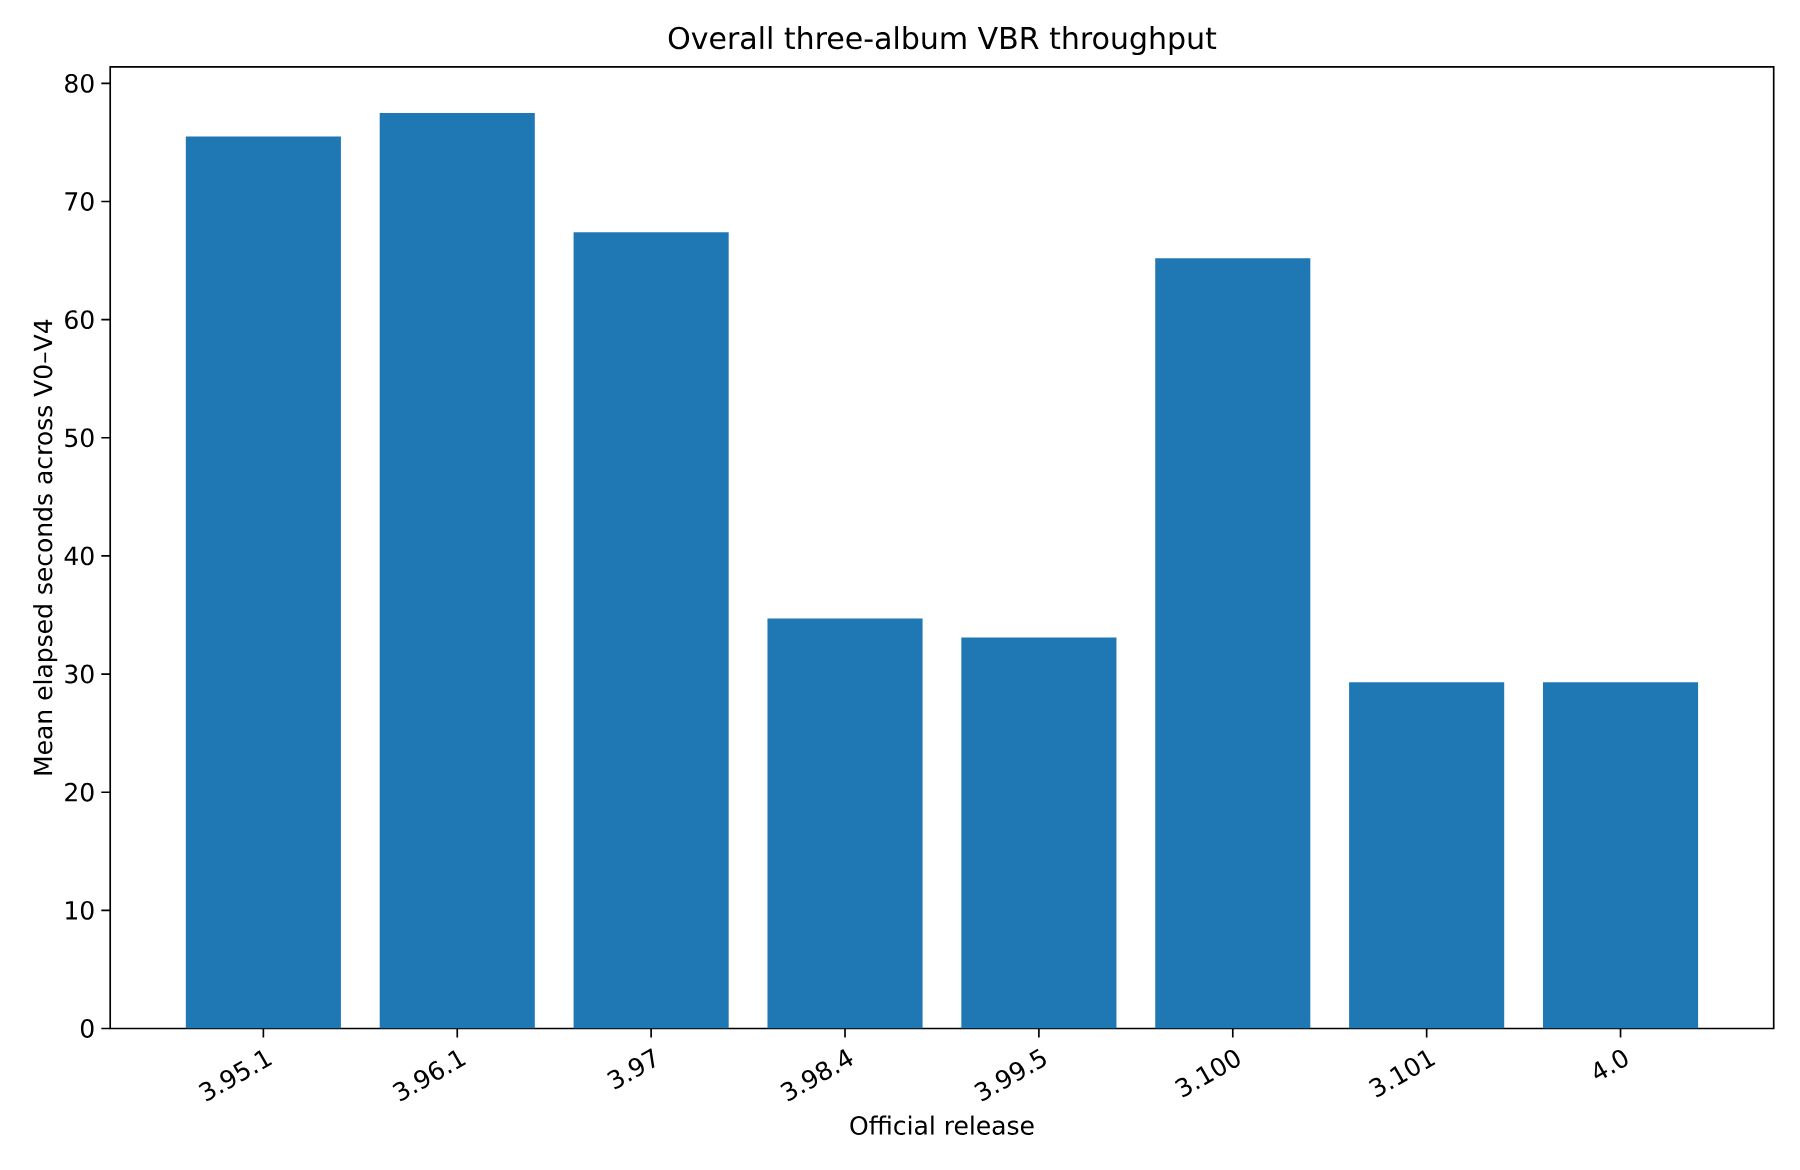  I want to click on y-tick-label: 80, so click(79, 83).